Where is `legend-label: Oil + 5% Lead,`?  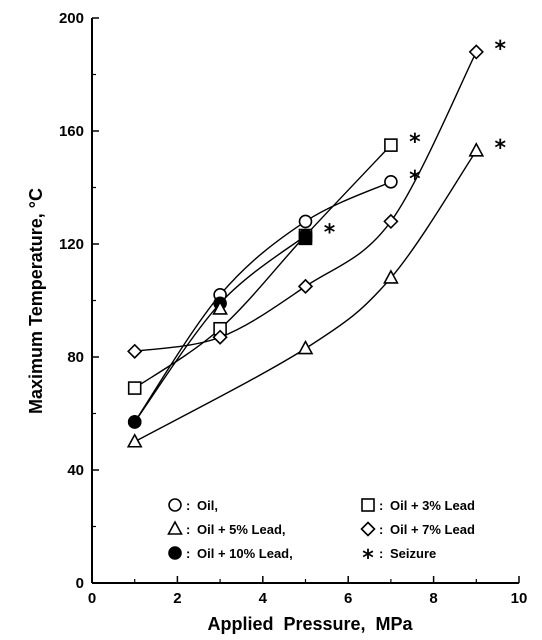 legend-label: Oil + 5% Lead, is located at coordinates (241, 529).